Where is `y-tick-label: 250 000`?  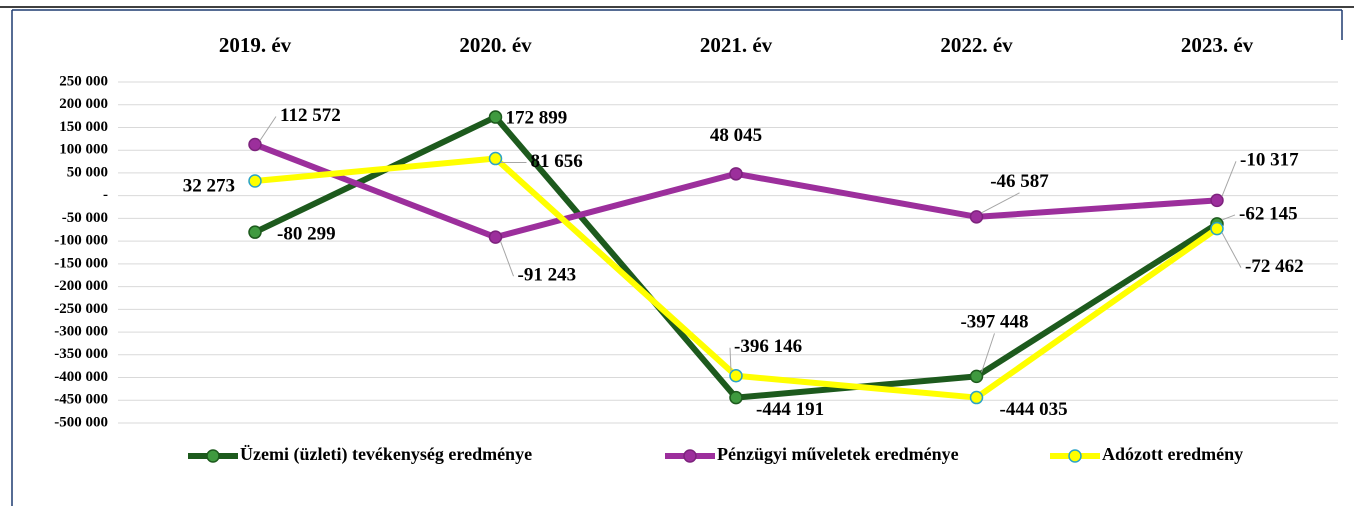 y-tick-label: 250 000 is located at coordinates (83, 81).